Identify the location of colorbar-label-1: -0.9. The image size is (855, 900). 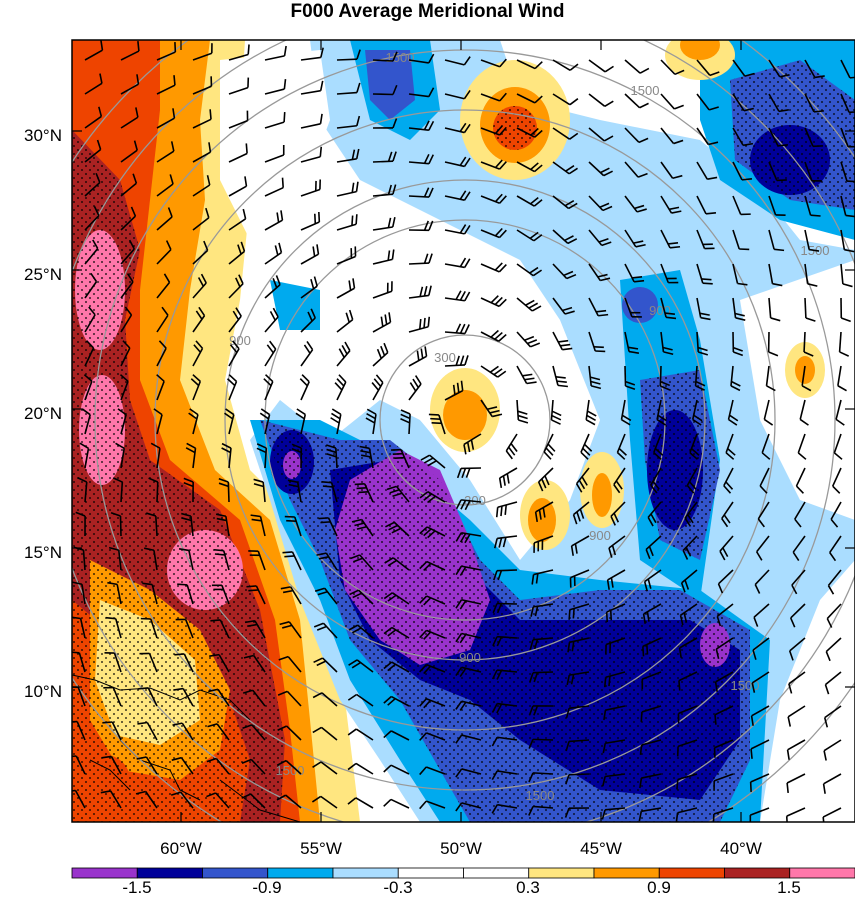
(266, 887).